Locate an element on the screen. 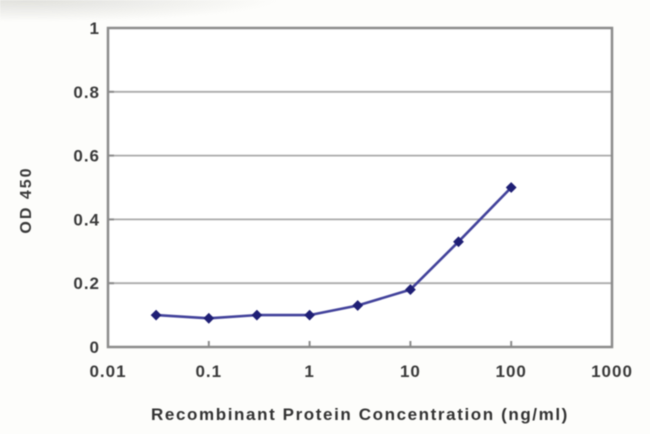  y-tick-label: 0.8 is located at coordinates (86, 92).